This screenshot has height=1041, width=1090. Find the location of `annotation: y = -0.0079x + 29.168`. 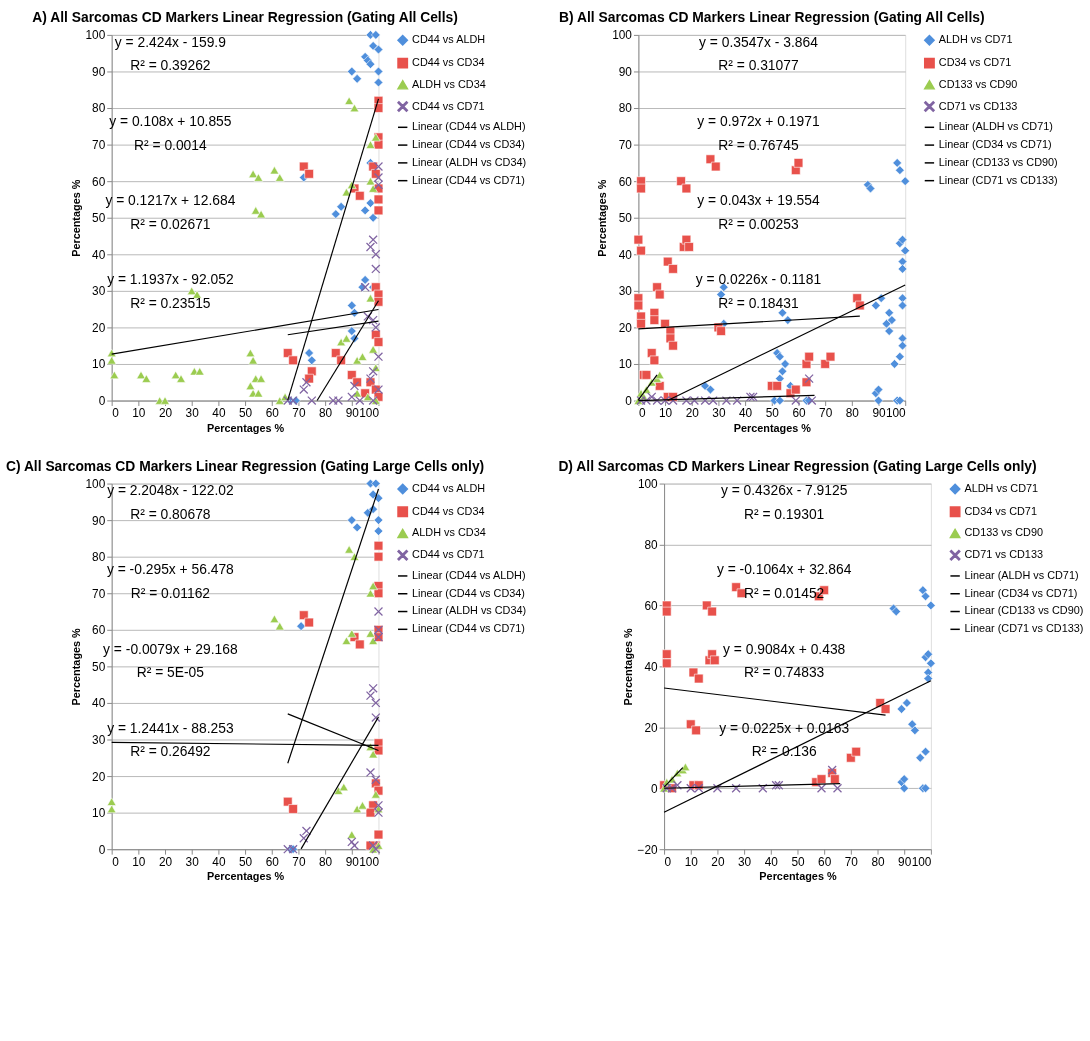

annotation: y = -0.0079x + 29.168 is located at coordinates (170, 648).